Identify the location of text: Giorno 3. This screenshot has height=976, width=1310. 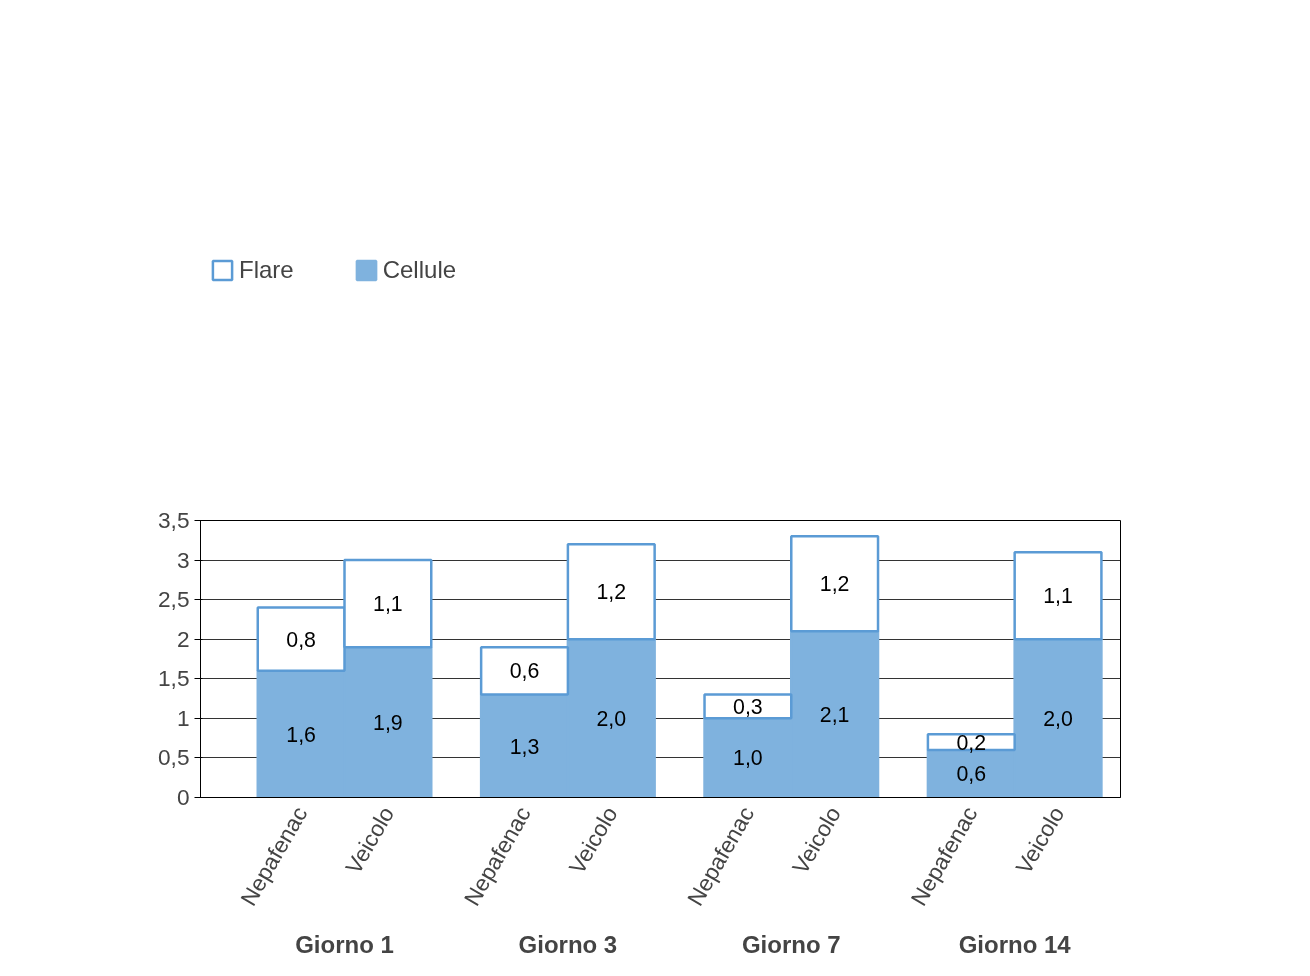
(568, 944).